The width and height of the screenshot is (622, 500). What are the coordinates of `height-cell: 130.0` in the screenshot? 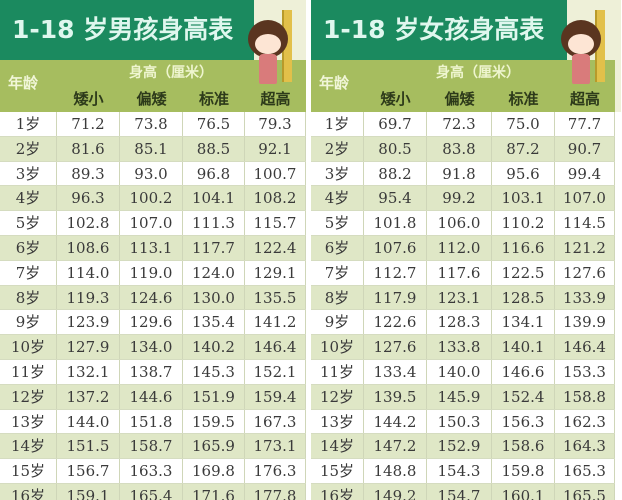 It's located at (214, 297).